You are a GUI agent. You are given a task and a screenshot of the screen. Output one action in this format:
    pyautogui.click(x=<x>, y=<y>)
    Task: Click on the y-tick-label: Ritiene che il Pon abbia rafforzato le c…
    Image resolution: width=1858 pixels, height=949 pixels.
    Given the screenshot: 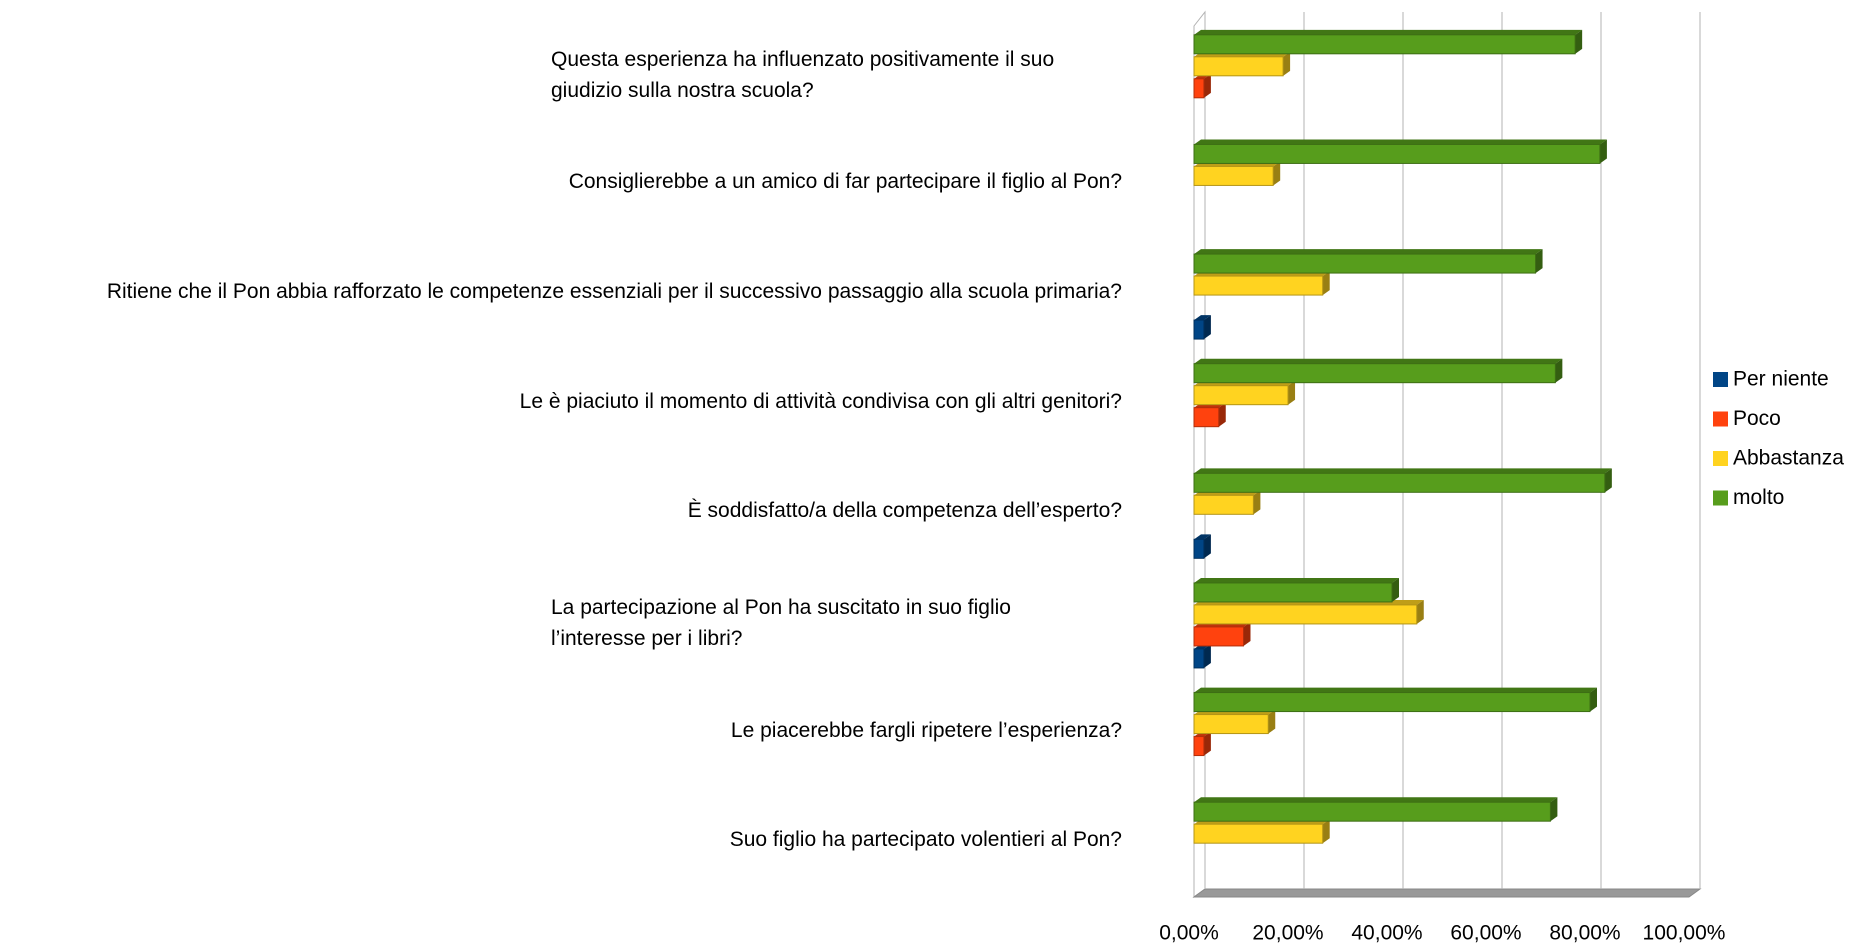 What is the action you would take?
    pyautogui.click(x=614, y=292)
    